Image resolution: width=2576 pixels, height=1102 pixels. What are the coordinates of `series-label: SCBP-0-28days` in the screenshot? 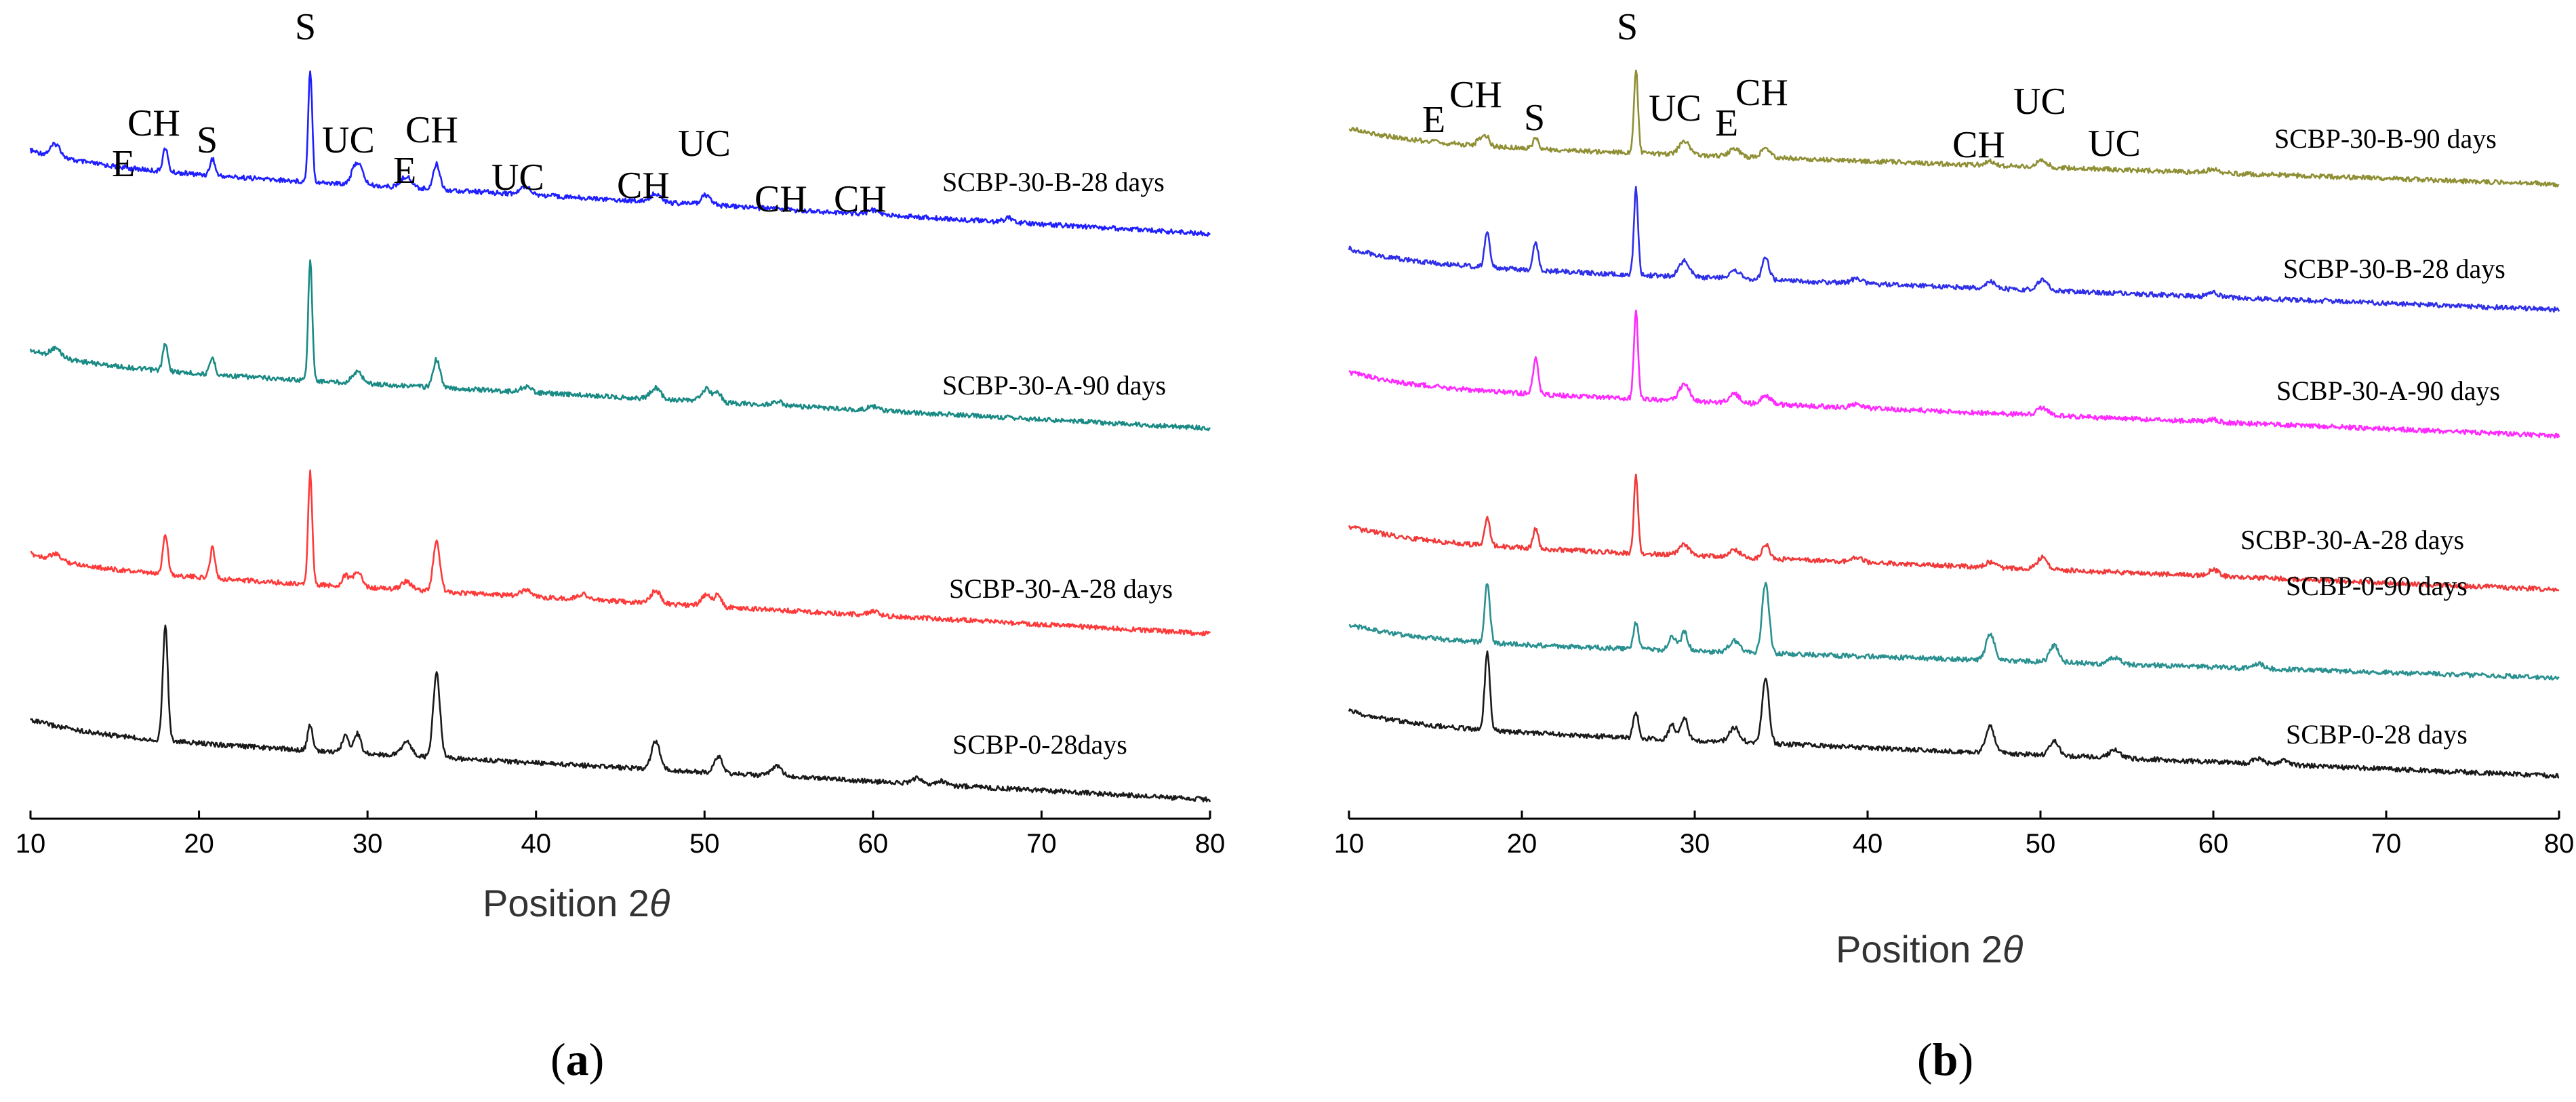 It's located at (1039, 744).